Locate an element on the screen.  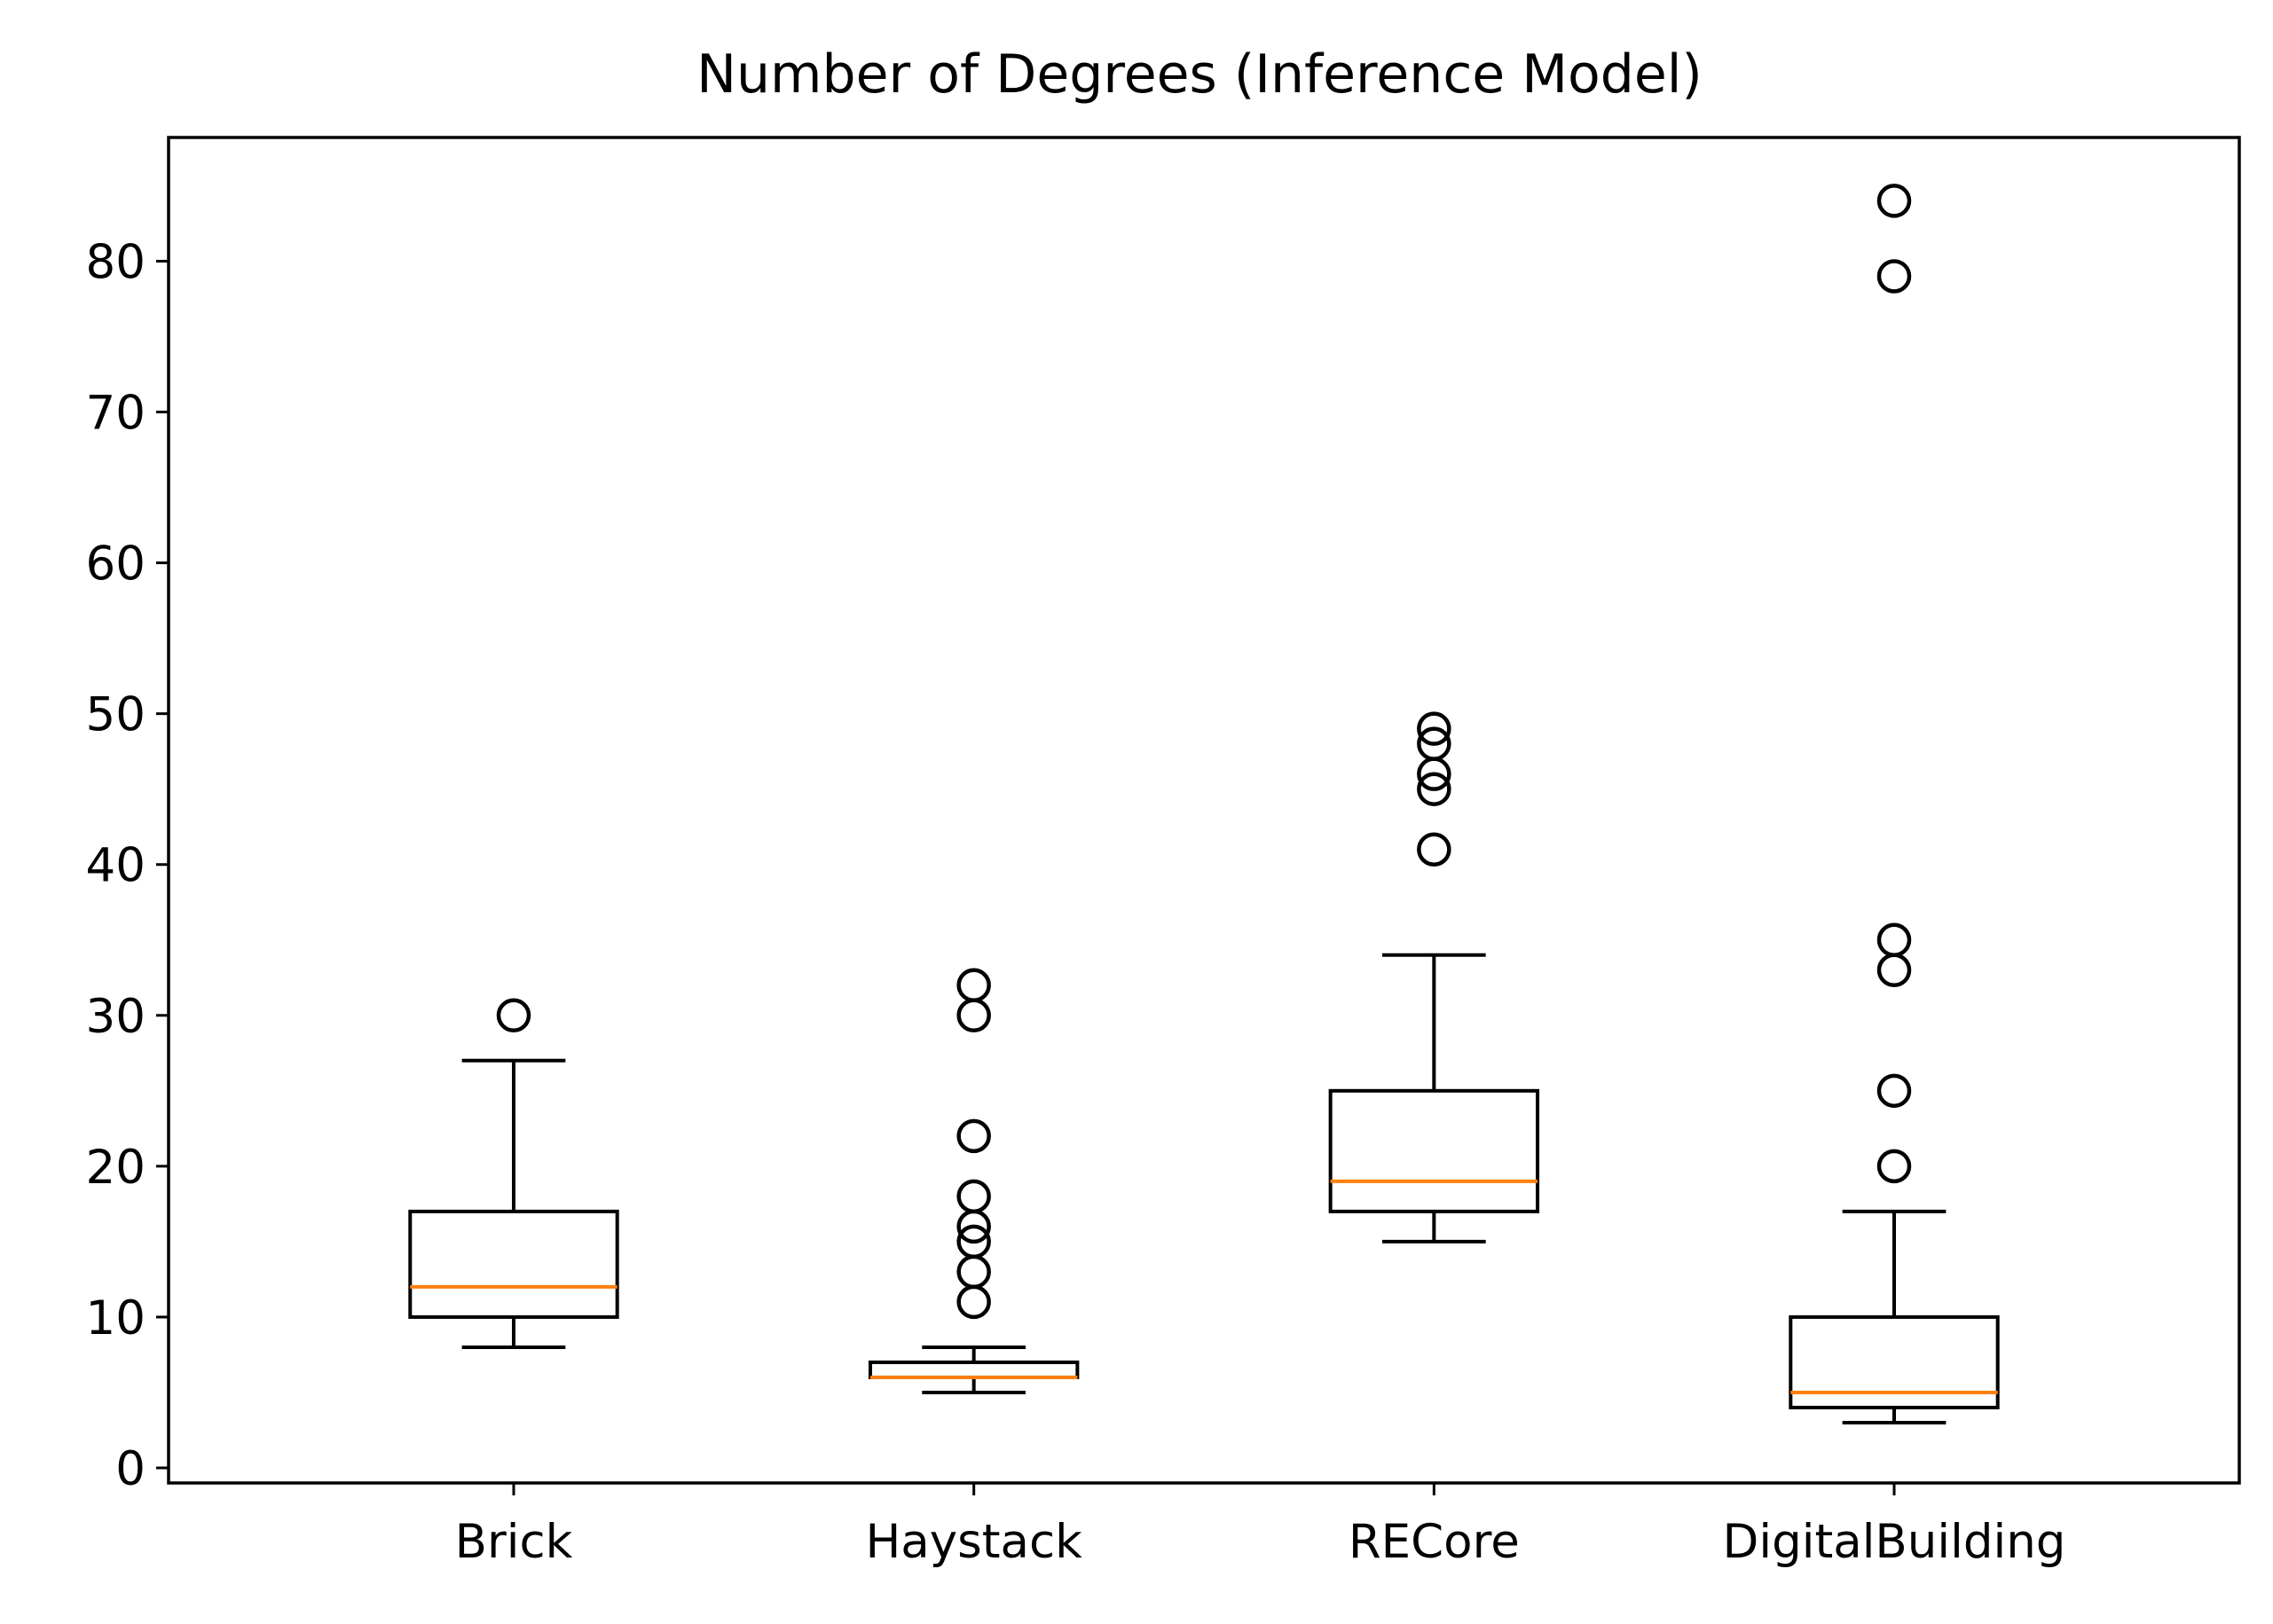
x-tick-label: Haystack is located at coordinates (973, 1542).